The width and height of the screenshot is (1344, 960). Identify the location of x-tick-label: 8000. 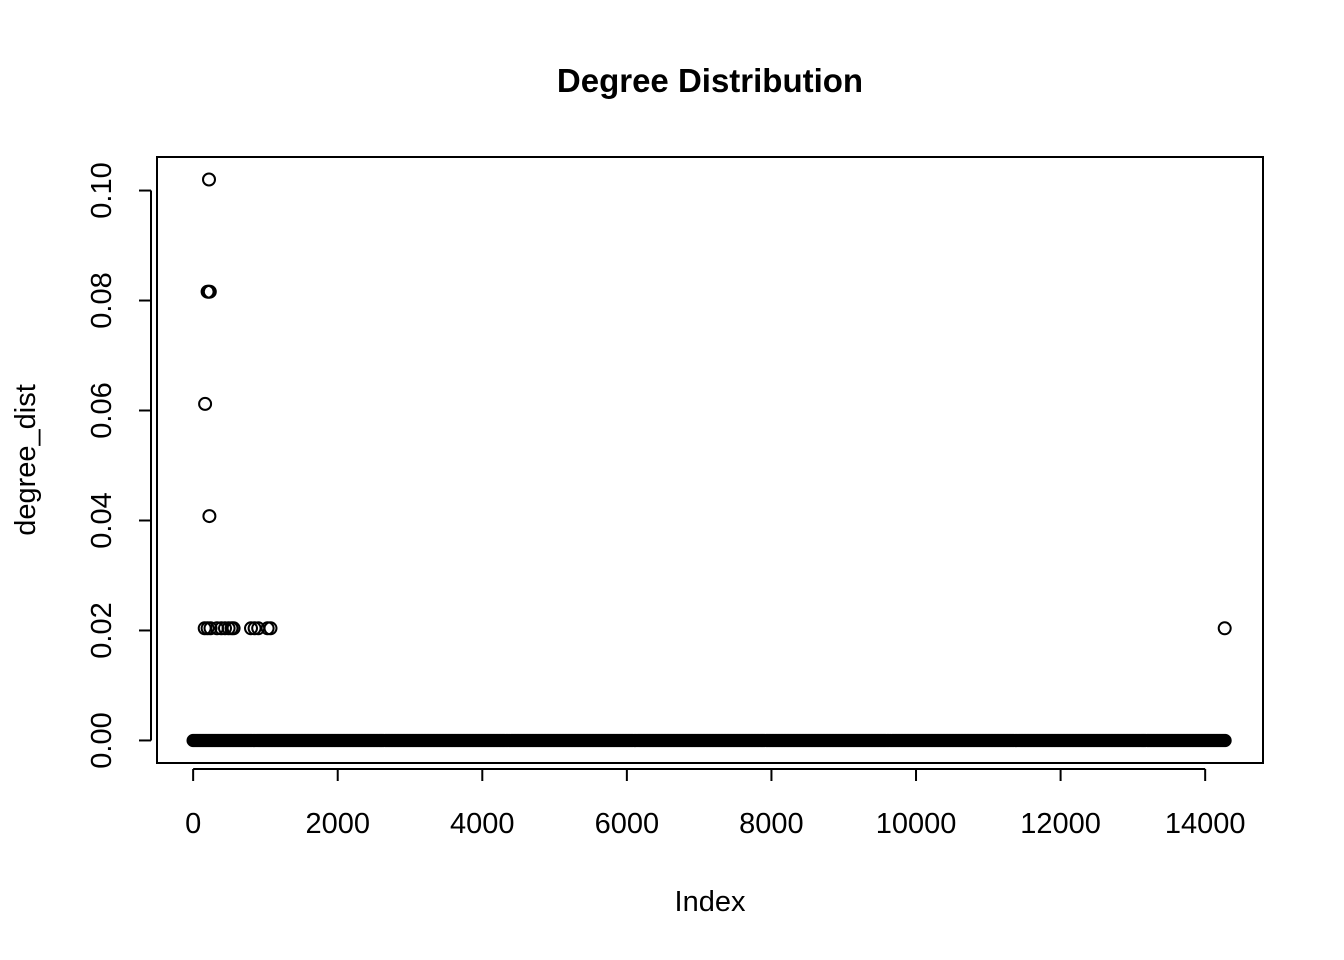
(771, 824).